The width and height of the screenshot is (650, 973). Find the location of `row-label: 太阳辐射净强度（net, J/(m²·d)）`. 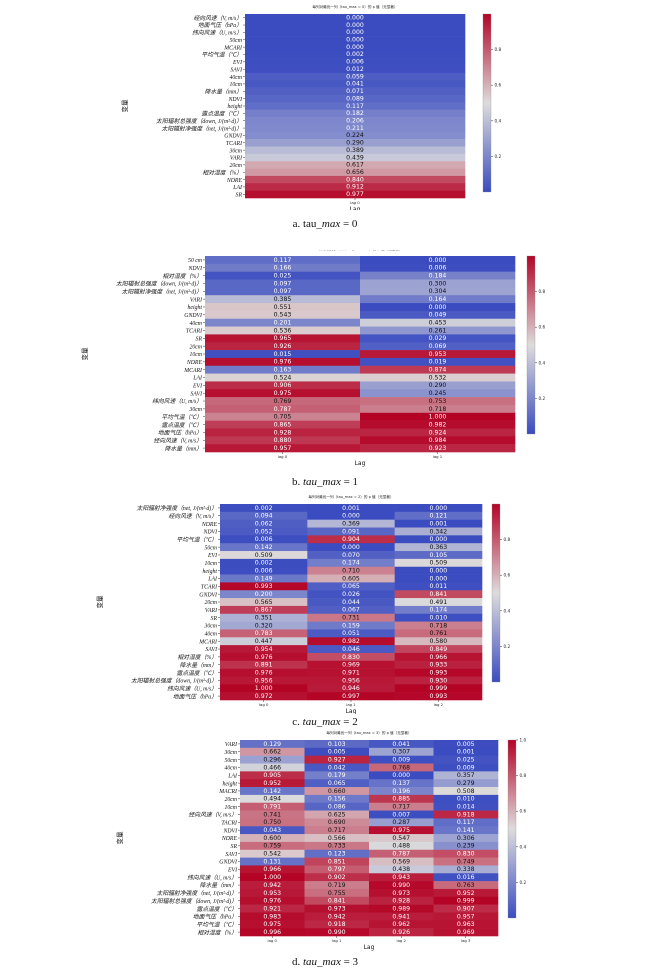

row-label: 太阳辐射净强度（net, J/(m²·d)） is located at coordinates (197, 893).